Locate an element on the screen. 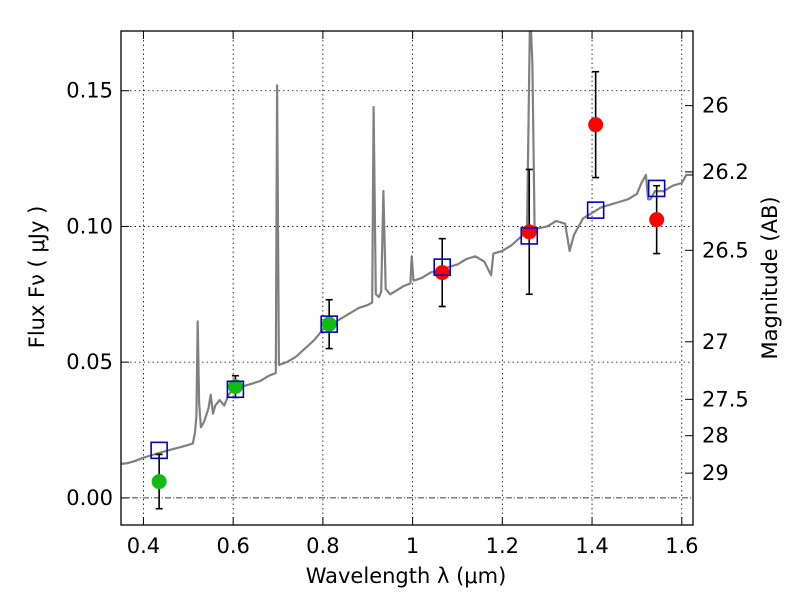  x-tick-label: 0.6 is located at coordinates (232, 546).